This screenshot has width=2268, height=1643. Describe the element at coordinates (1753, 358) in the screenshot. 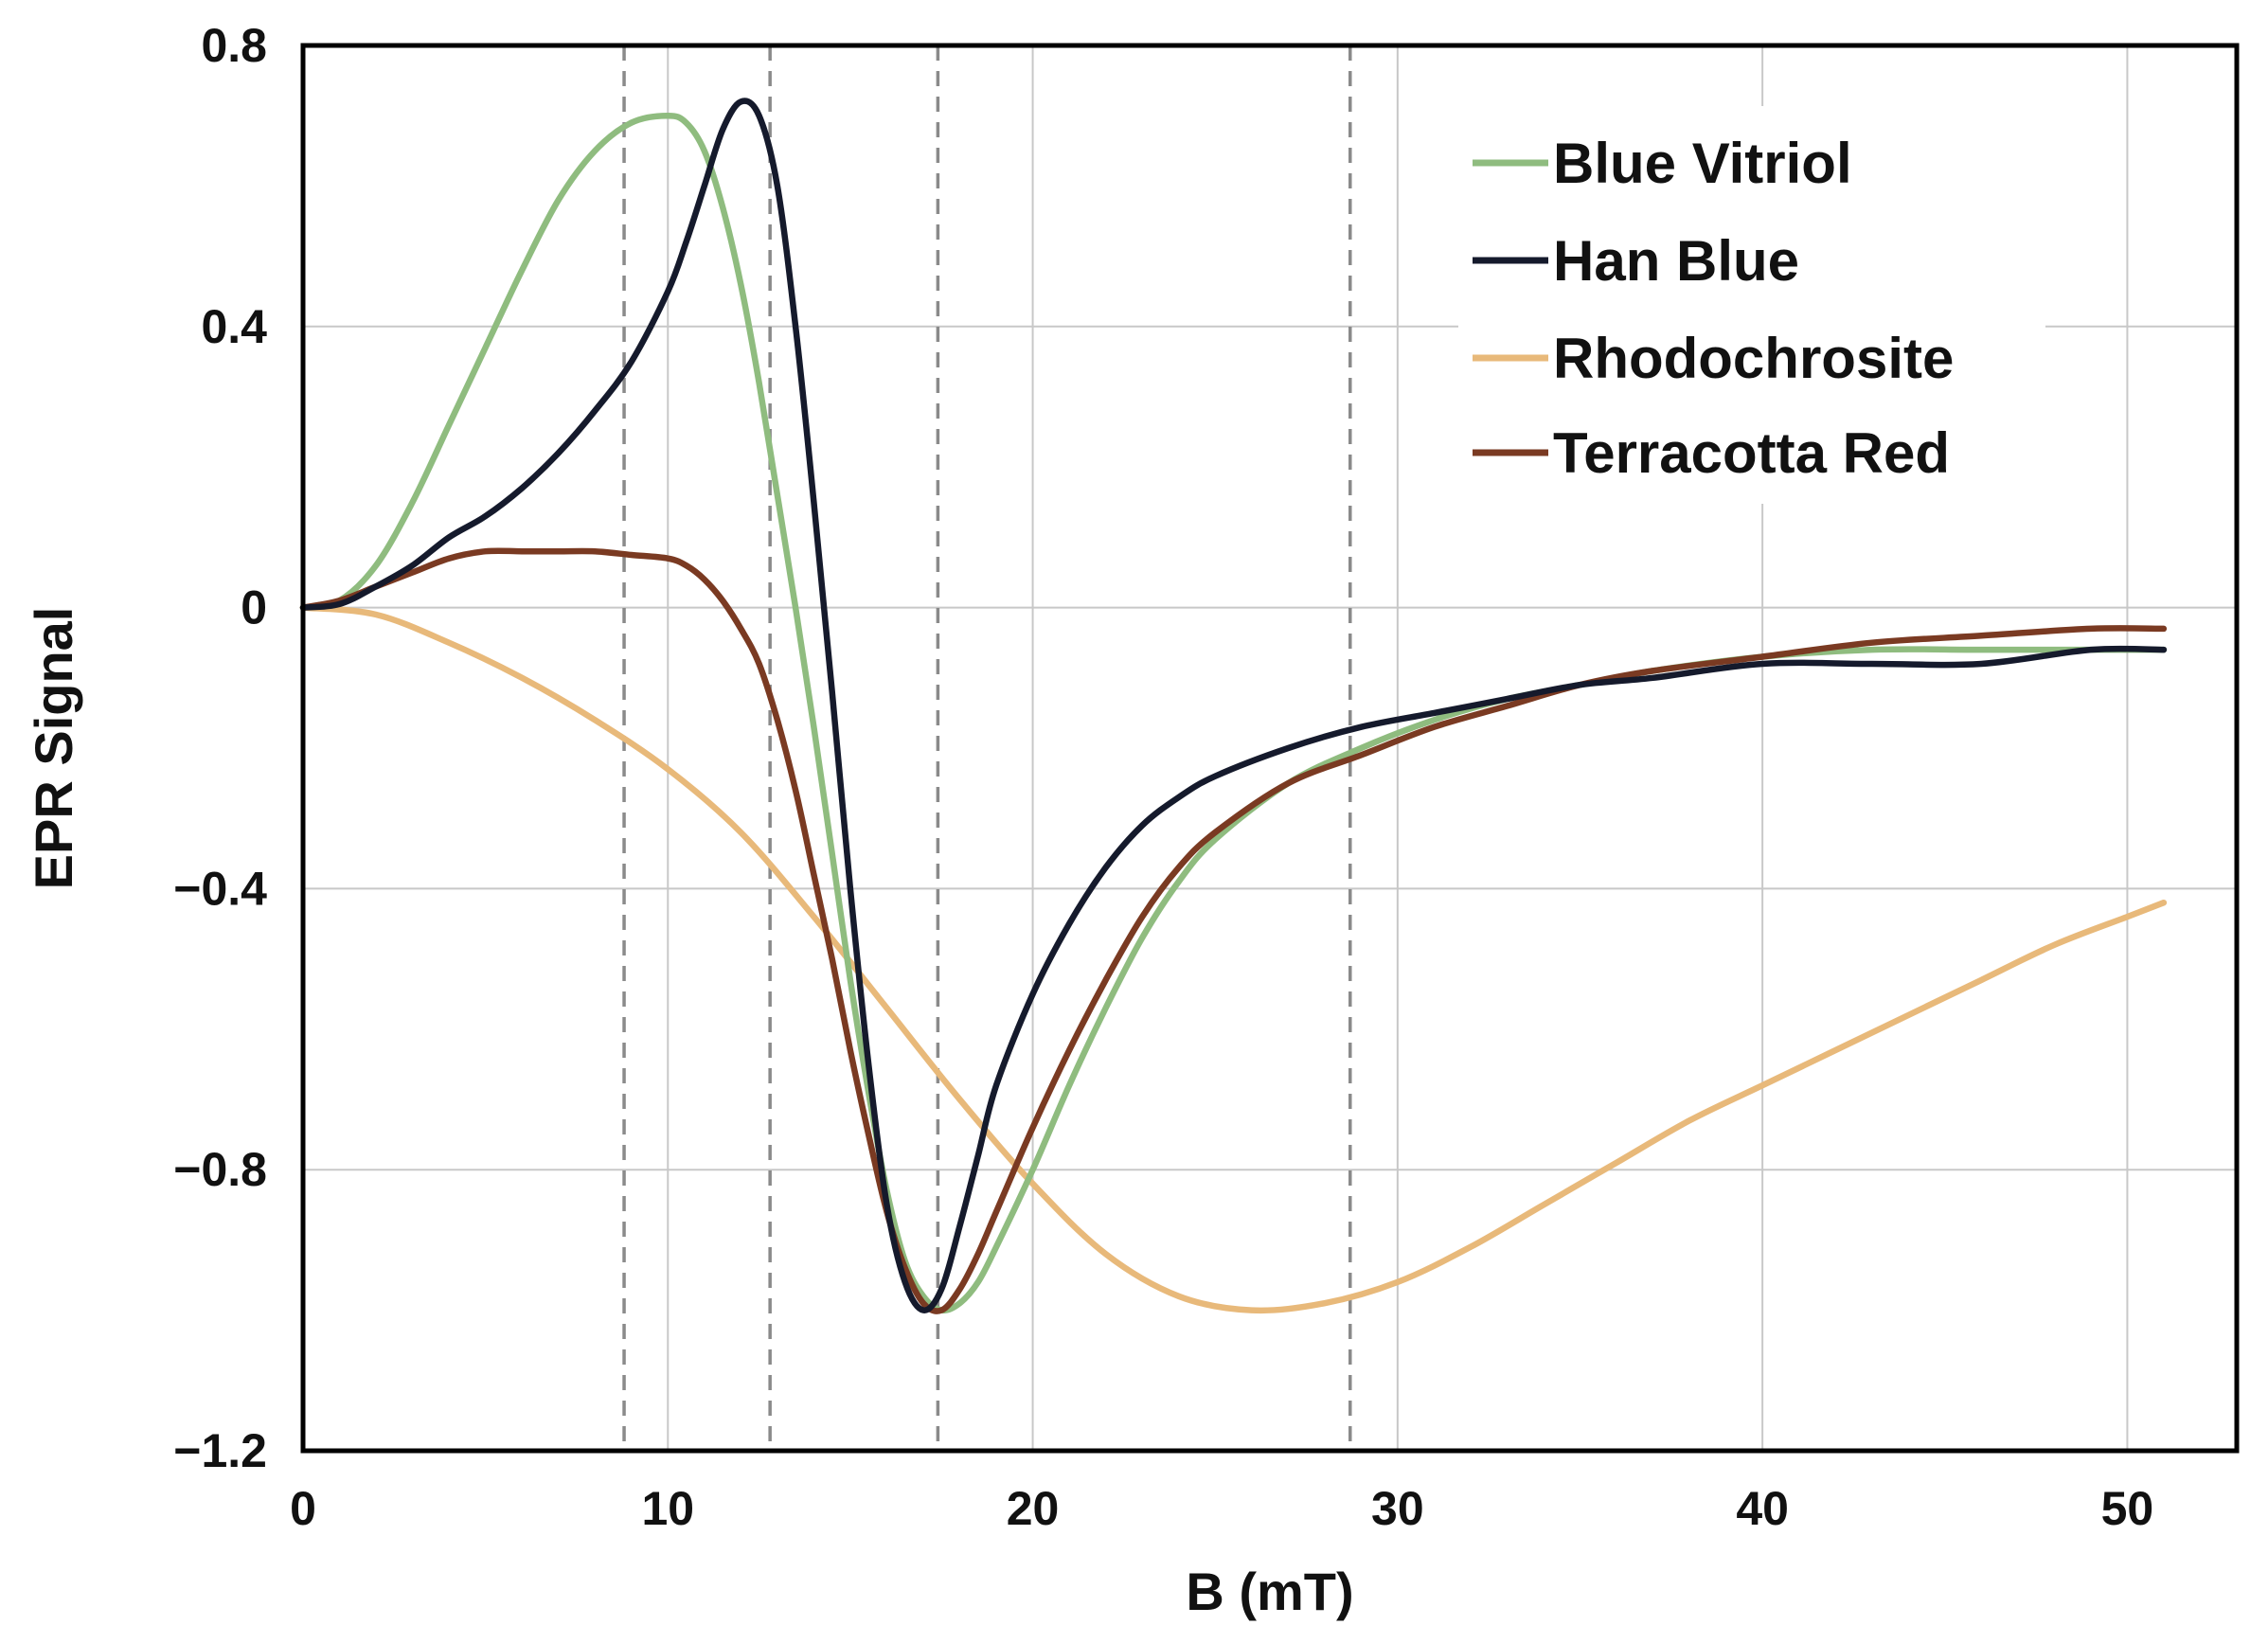

I see `legend-label-rhodochrosite: Rhodochrosite` at that location.